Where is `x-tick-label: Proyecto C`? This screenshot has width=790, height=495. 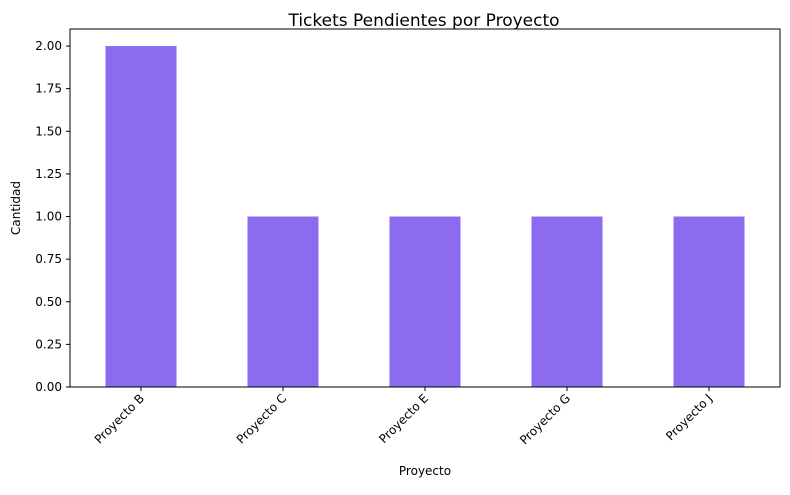 x-tick-label: Proyecto C is located at coordinates (261, 418).